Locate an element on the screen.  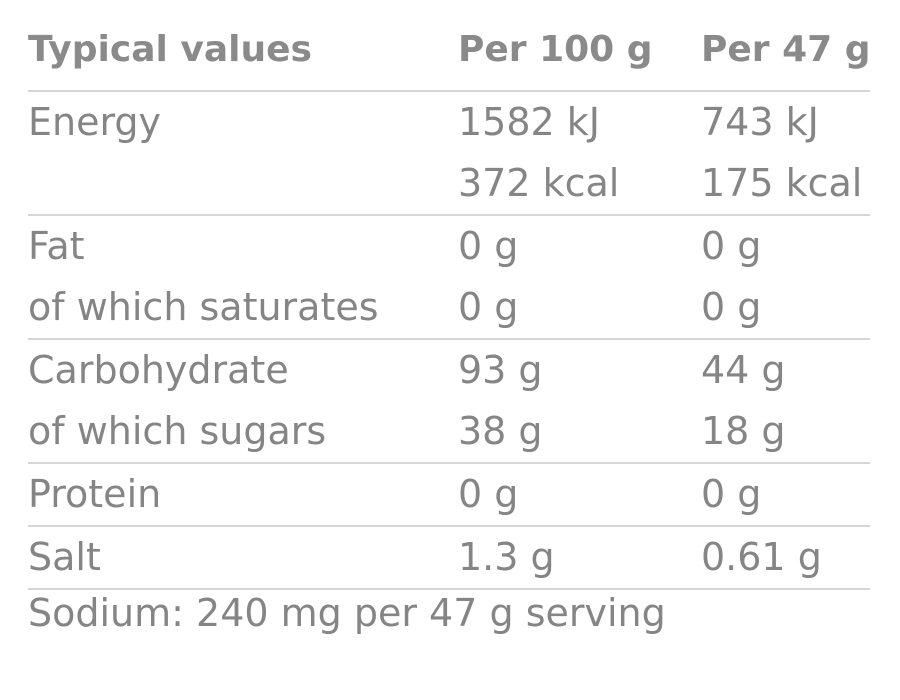
table-row-carbohydrate: Carbohydrate 93 g 44 g is located at coordinates (449, 370).